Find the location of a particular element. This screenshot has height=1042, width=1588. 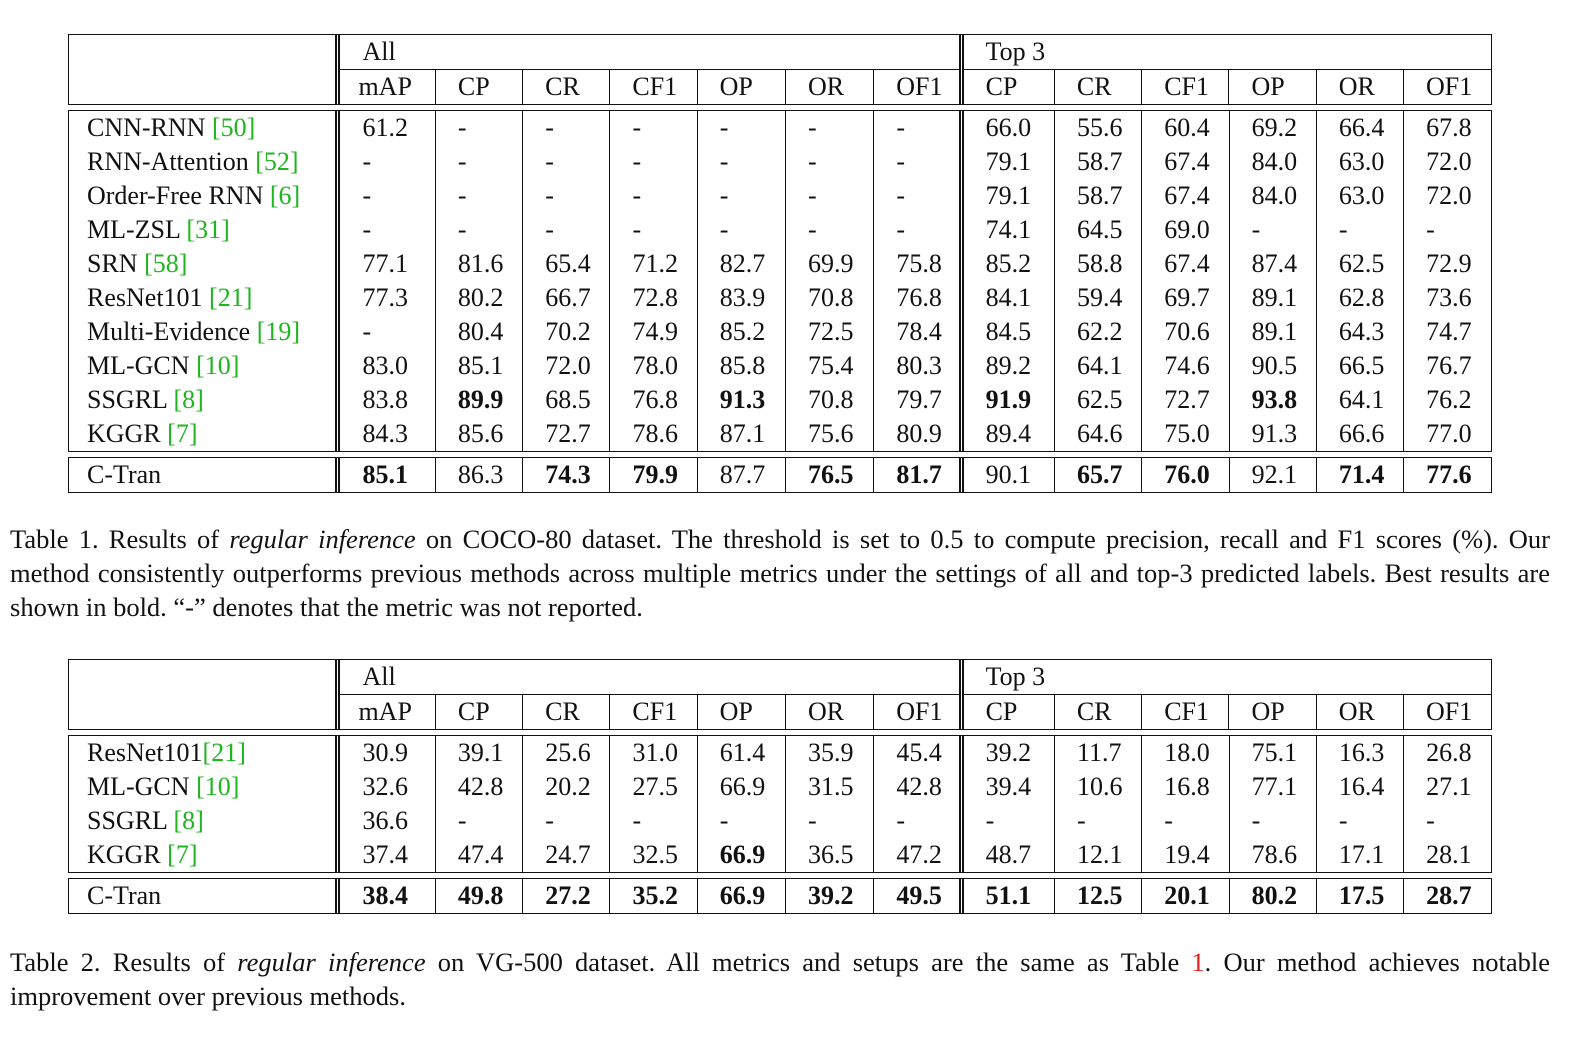

method-label: ResNet101 is located at coordinates (148, 297).